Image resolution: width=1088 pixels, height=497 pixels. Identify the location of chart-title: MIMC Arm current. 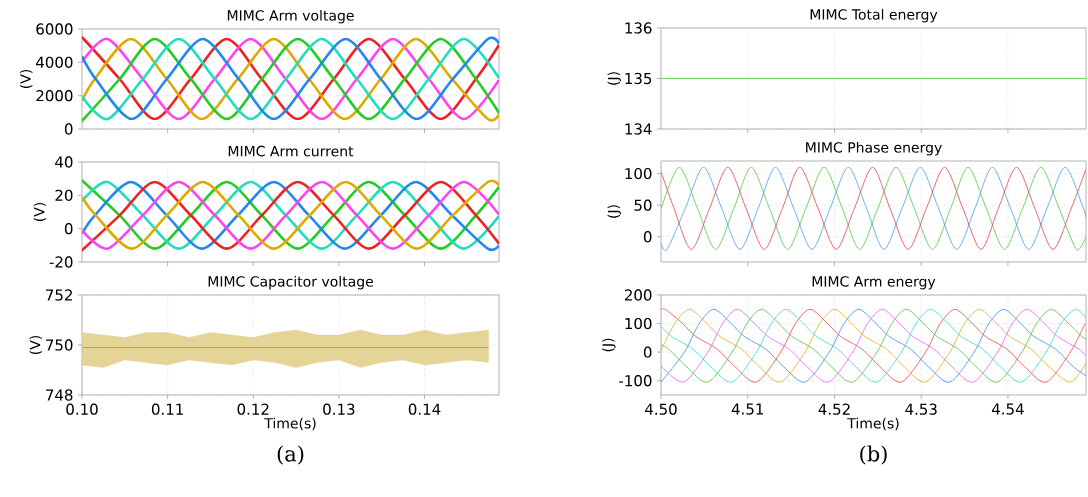
(291, 151).